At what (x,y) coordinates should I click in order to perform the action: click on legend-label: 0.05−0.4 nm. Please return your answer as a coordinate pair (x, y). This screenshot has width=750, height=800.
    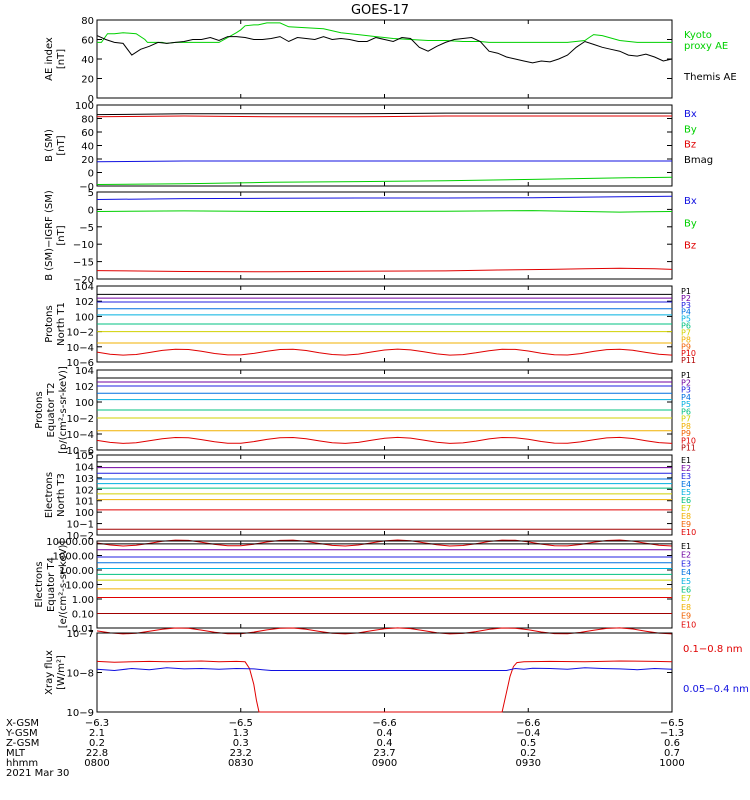
    Looking at the image, I should click on (716, 689).